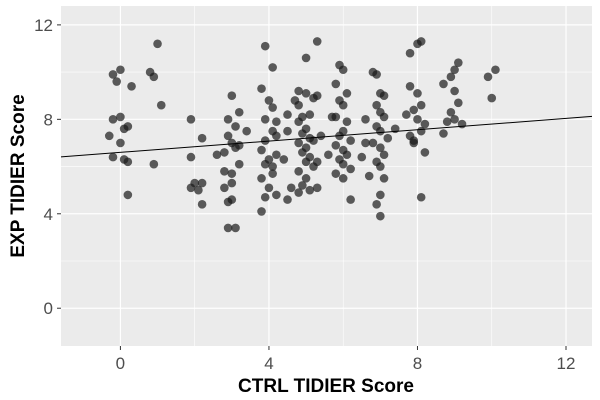  Describe the element at coordinates (417, 363) in the screenshot. I see `x-tick-label: 8` at that location.